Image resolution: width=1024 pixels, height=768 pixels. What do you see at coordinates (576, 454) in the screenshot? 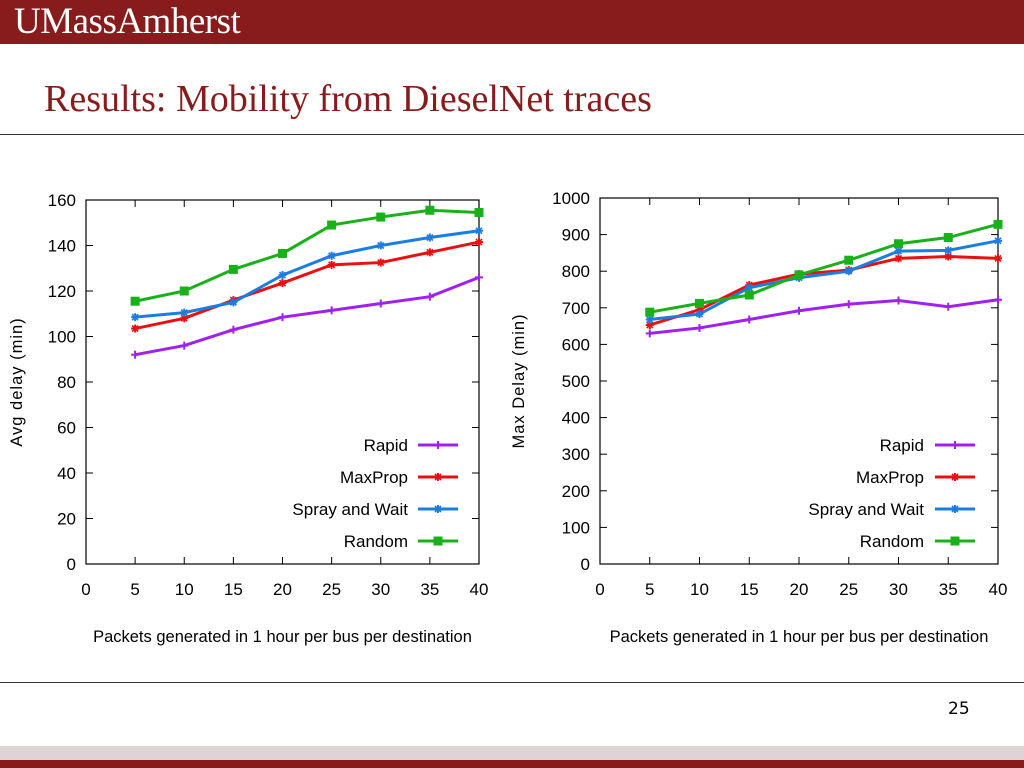
I see `y-tick-label: 300` at bounding box center [576, 454].